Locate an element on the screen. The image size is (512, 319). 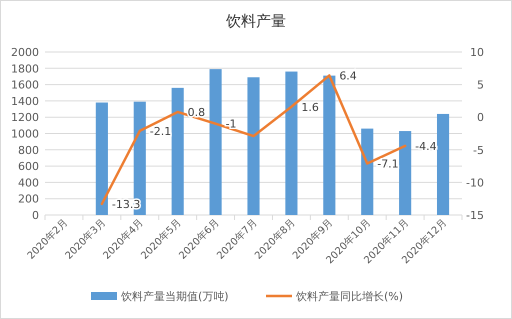
y-tick-label: 600 is located at coordinates (28, 167).